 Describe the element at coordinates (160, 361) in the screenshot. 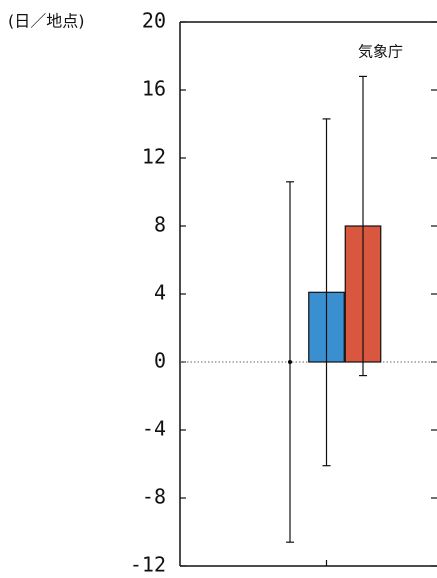

I see `y-tick-label: 0` at that location.